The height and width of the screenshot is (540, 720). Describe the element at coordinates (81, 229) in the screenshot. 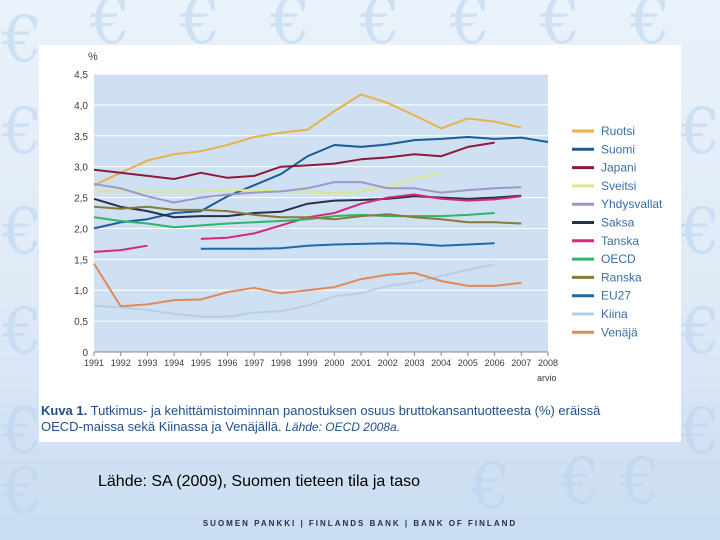

I see `y-tick-label: 2,0` at that location.